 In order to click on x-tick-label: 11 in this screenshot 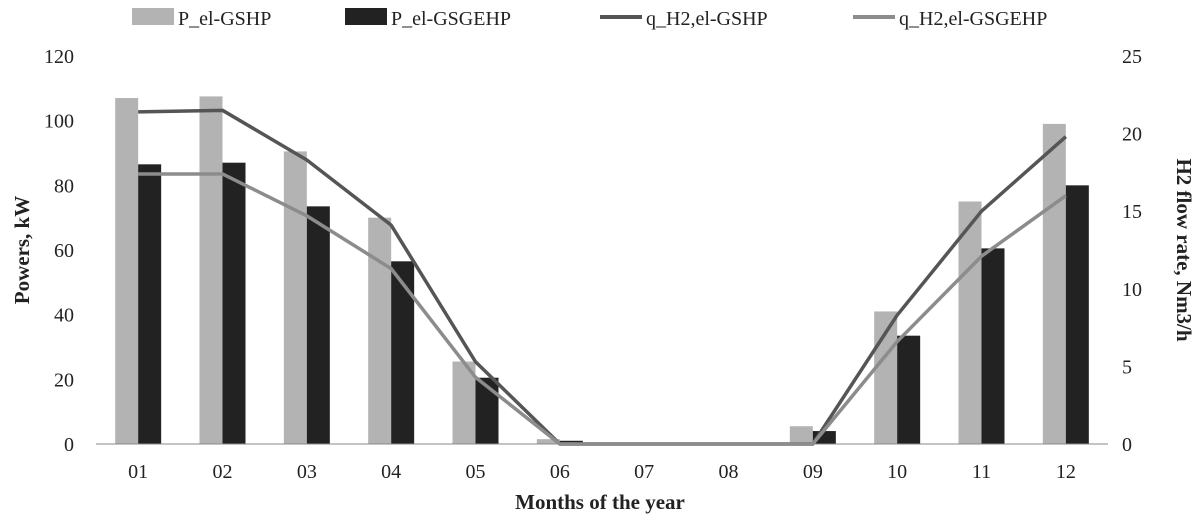, I will do `click(981, 472)`.